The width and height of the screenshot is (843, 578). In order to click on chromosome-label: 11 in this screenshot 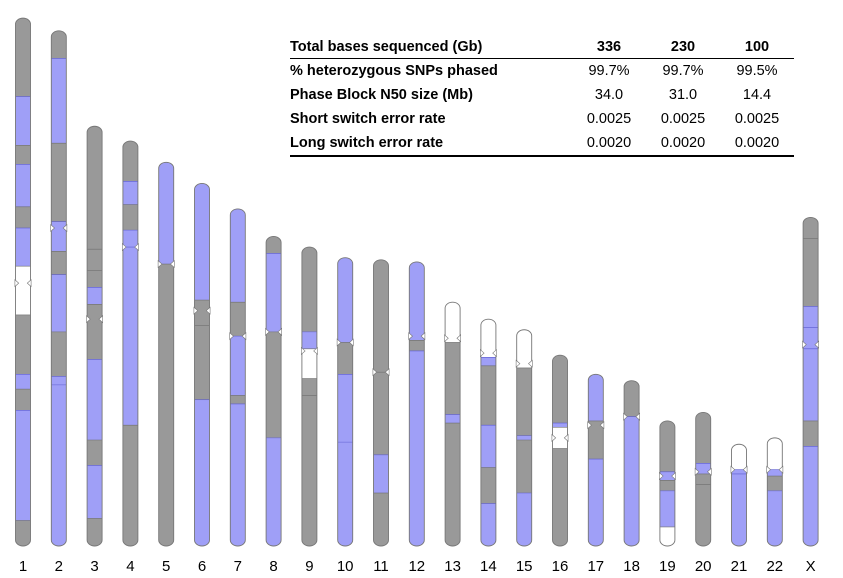, I will do `click(381, 566)`.